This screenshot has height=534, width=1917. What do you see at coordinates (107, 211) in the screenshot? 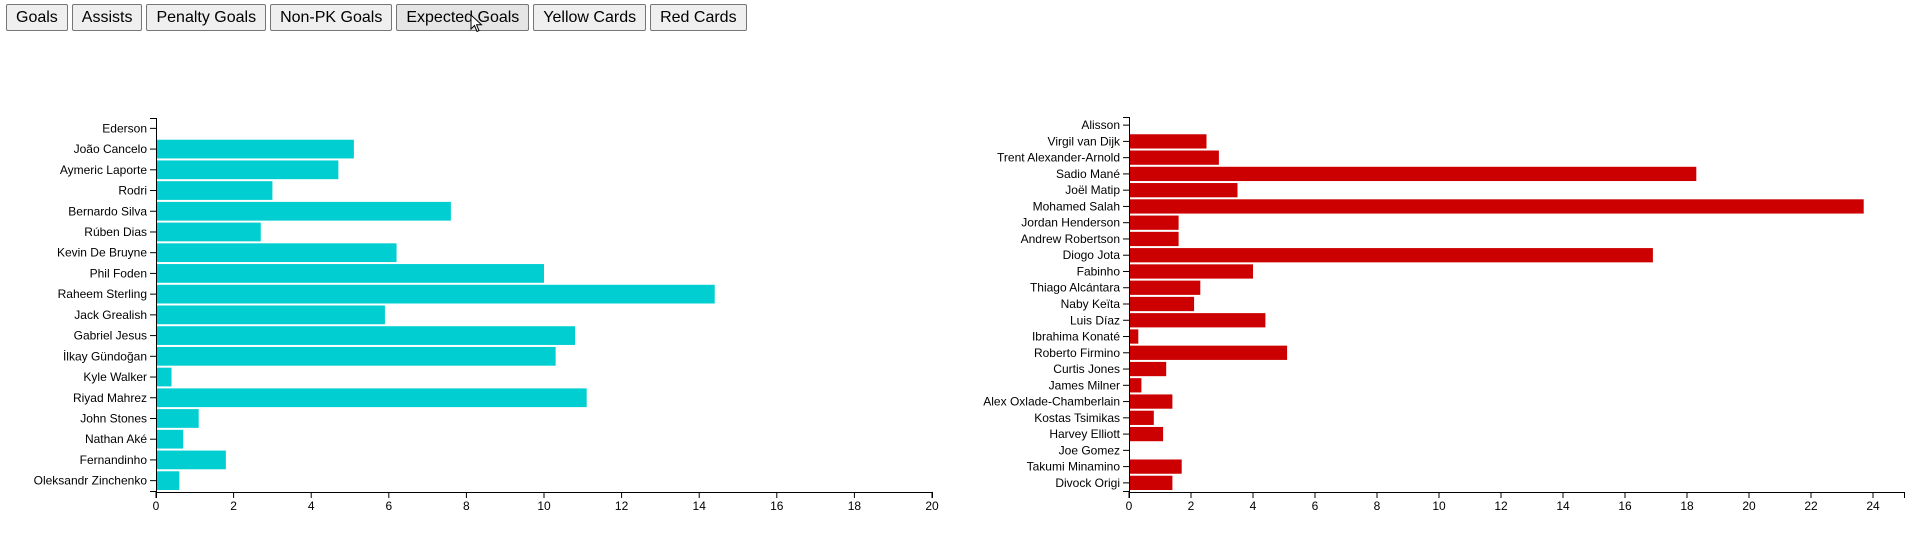
I see `y-tick-label: Bernardo Silva` at bounding box center [107, 211].